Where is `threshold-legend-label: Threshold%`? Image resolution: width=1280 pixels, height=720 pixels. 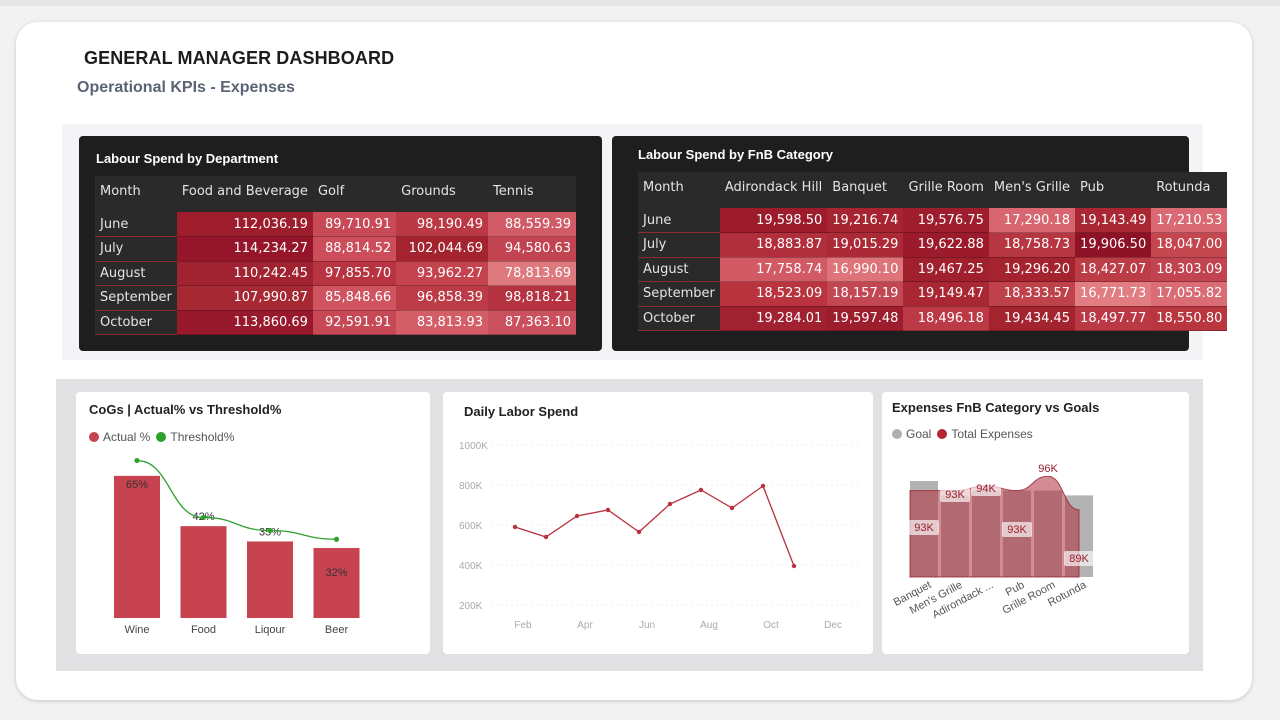 threshold-legend-label: Threshold% is located at coordinates (202, 437).